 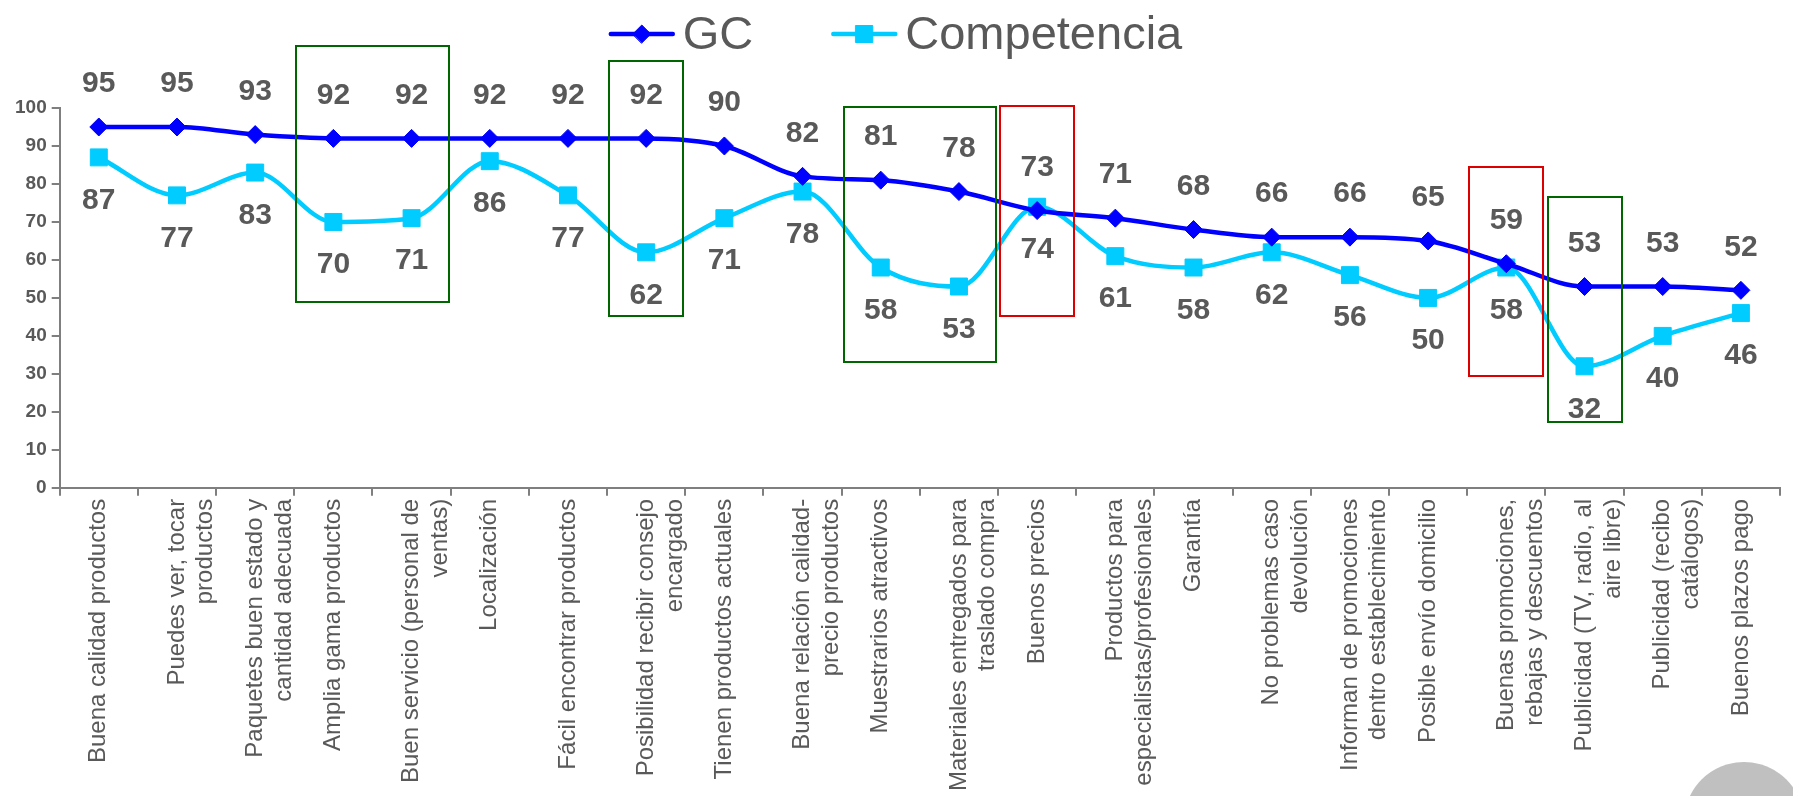 What do you see at coordinates (658, 637) in the screenshot?
I see `x-tick-label: Posibilidad recibir consejo encargado` at bounding box center [658, 637].